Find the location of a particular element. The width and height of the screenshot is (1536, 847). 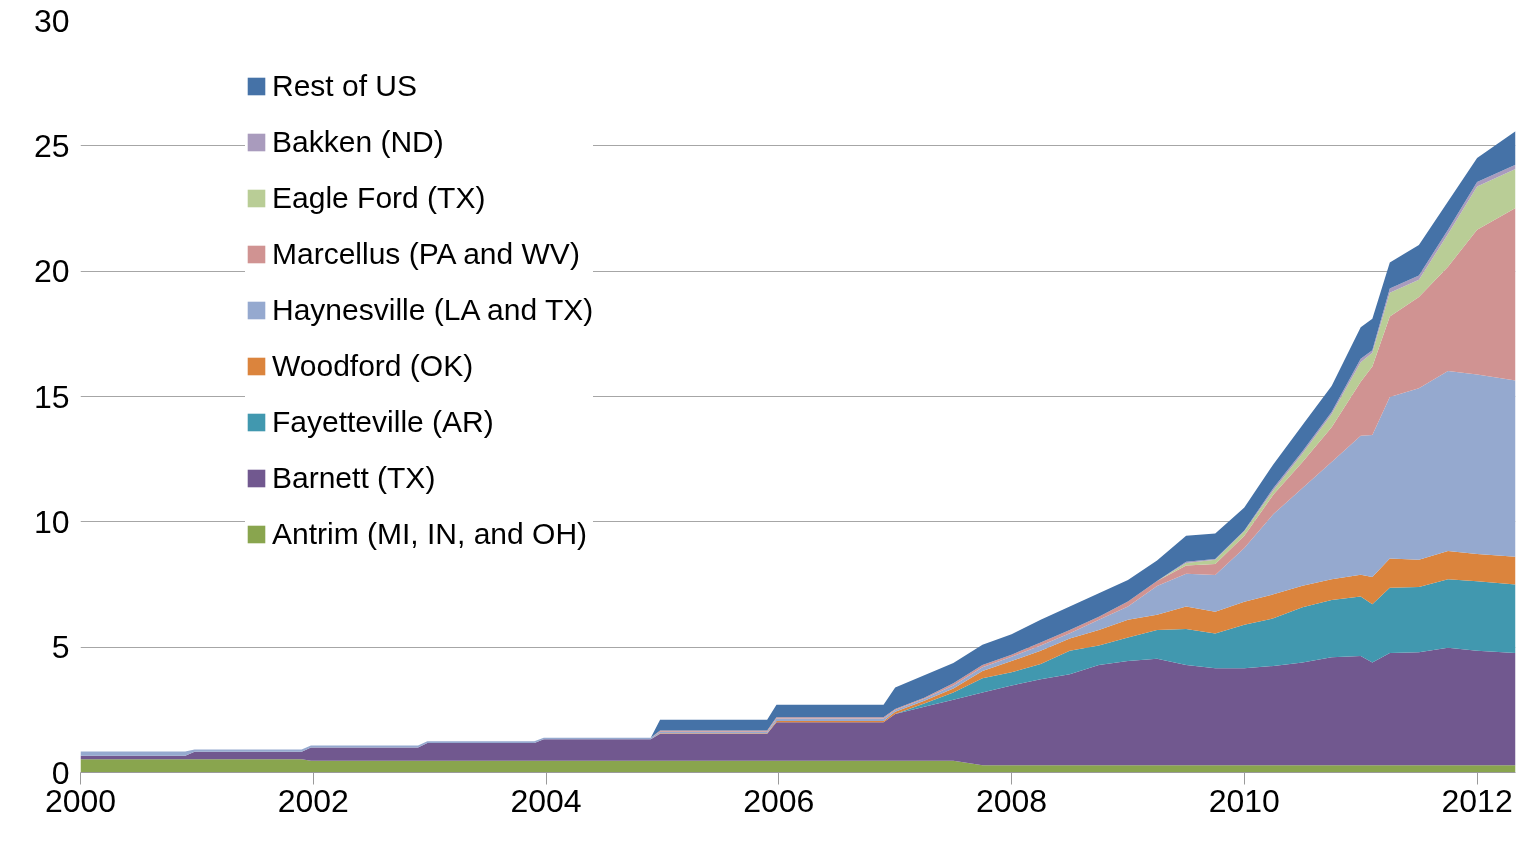

legend-label: Marcellus (PA and WV) is located at coordinates (426, 254).